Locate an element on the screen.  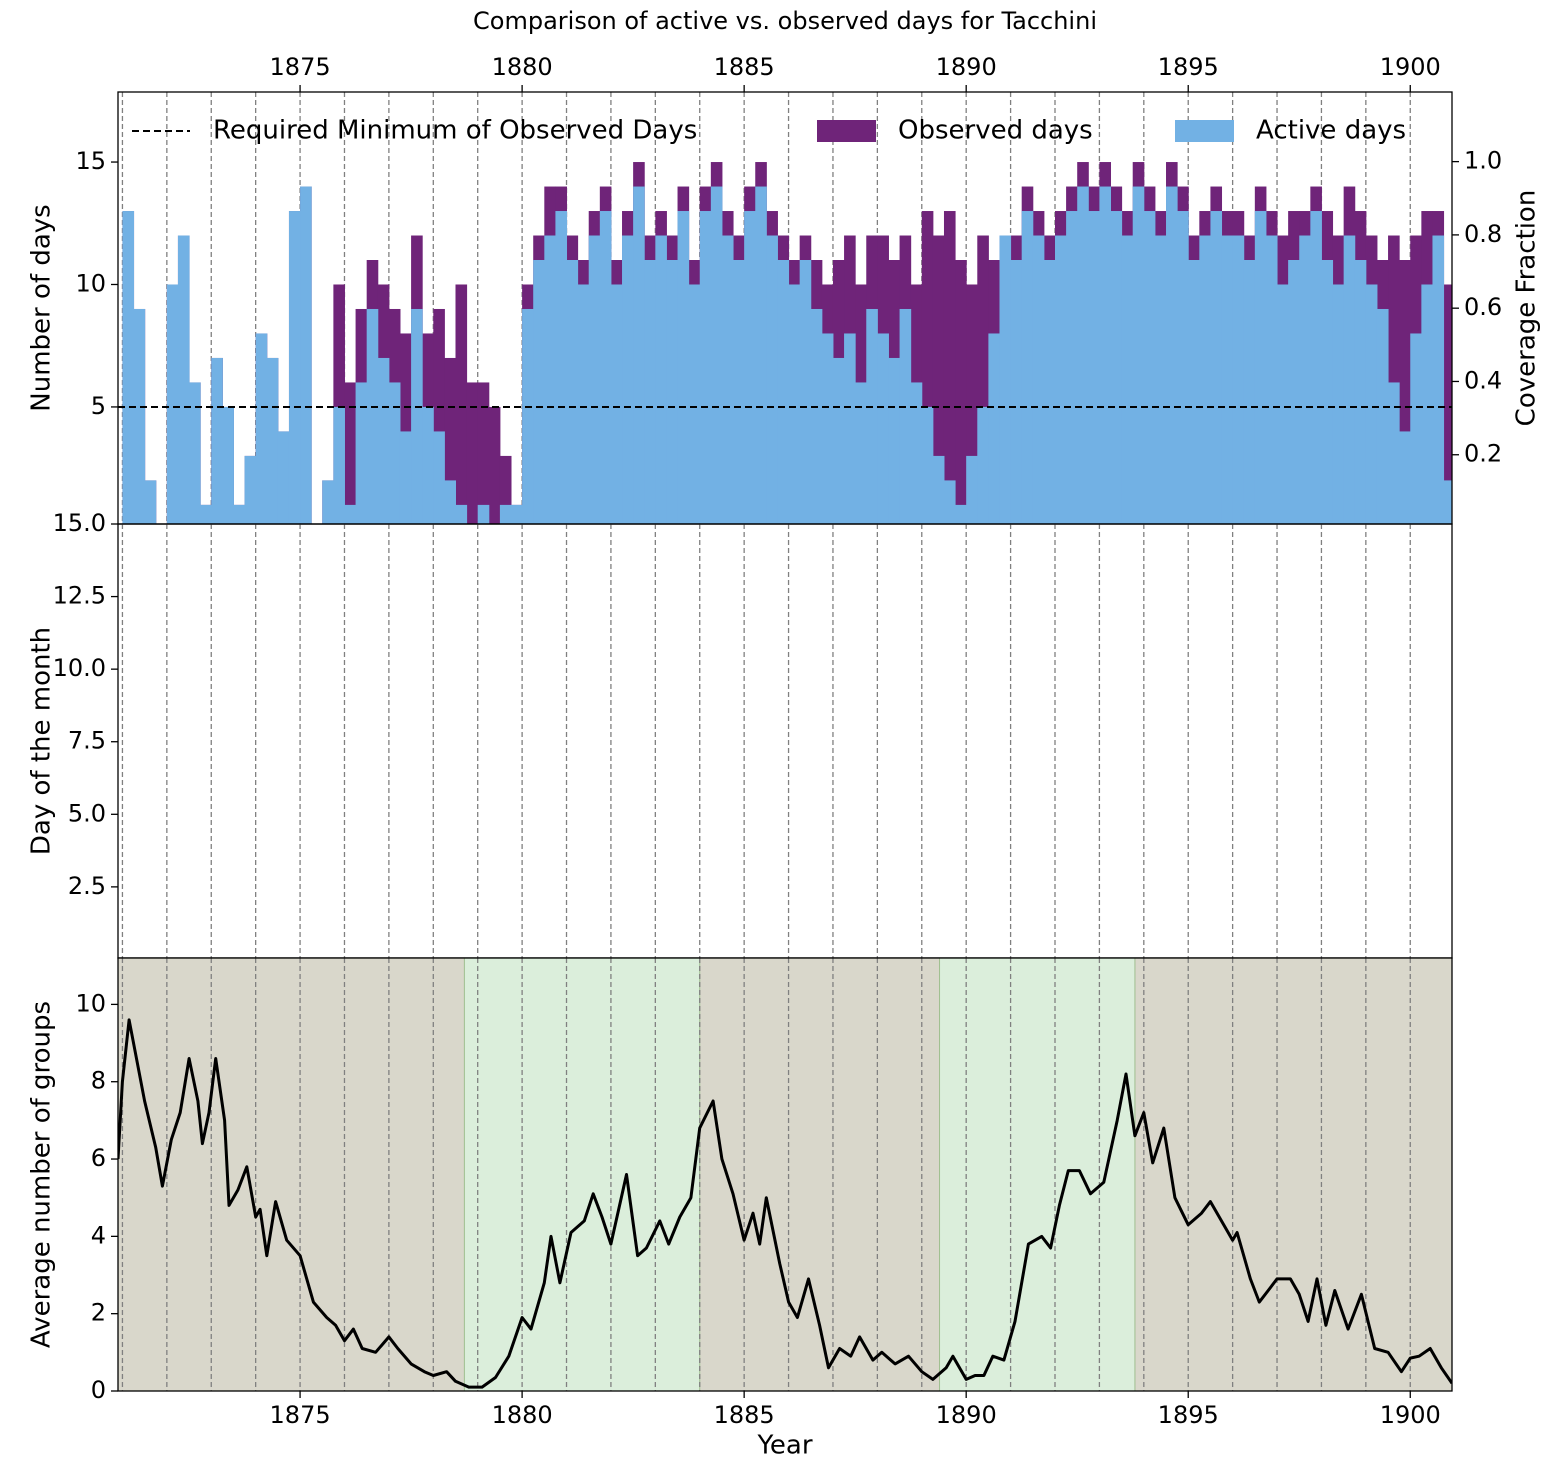
legend-label: Required Minimum of Observed Days is located at coordinates (455, 131).